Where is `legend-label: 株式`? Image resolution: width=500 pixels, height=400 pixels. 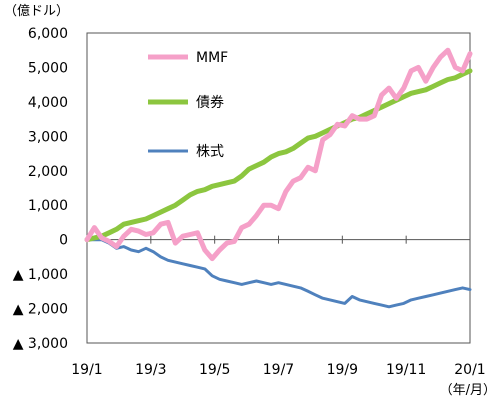
legend-label: 株式 is located at coordinates (210, 152).